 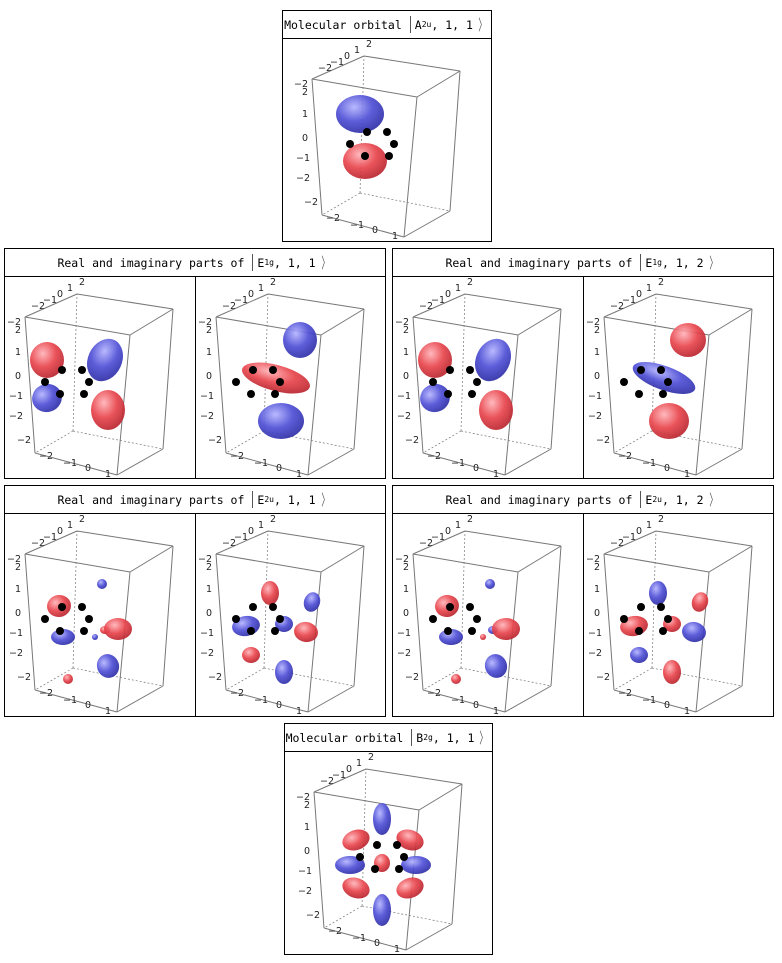 I want to click on panel-header: Real and imaginary parts of E 2u, 1, 2 〉, so click(x=583, y=500).